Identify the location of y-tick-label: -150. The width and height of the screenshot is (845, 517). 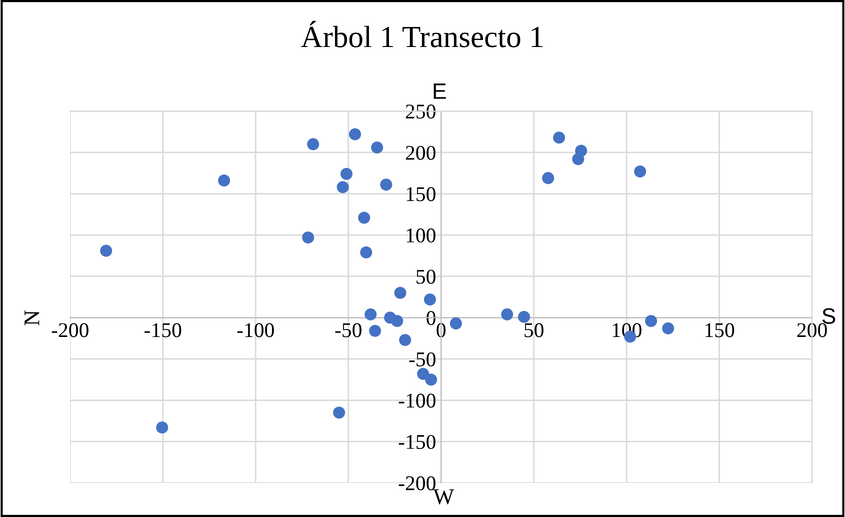
(417, 442).